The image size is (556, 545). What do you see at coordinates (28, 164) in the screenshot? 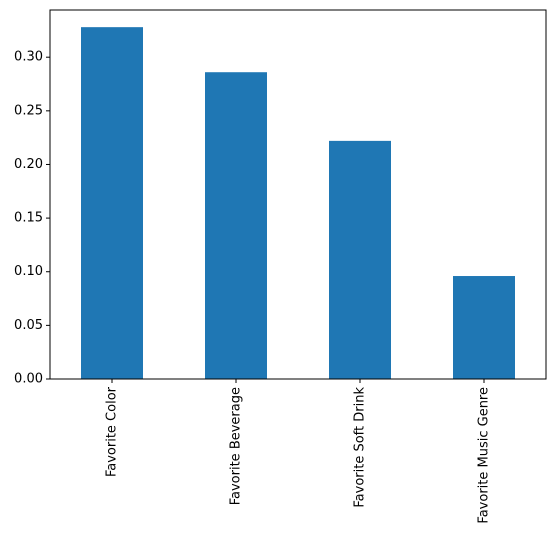
I see `y-tick-label: 0.20` at bounding box center [28, 164].